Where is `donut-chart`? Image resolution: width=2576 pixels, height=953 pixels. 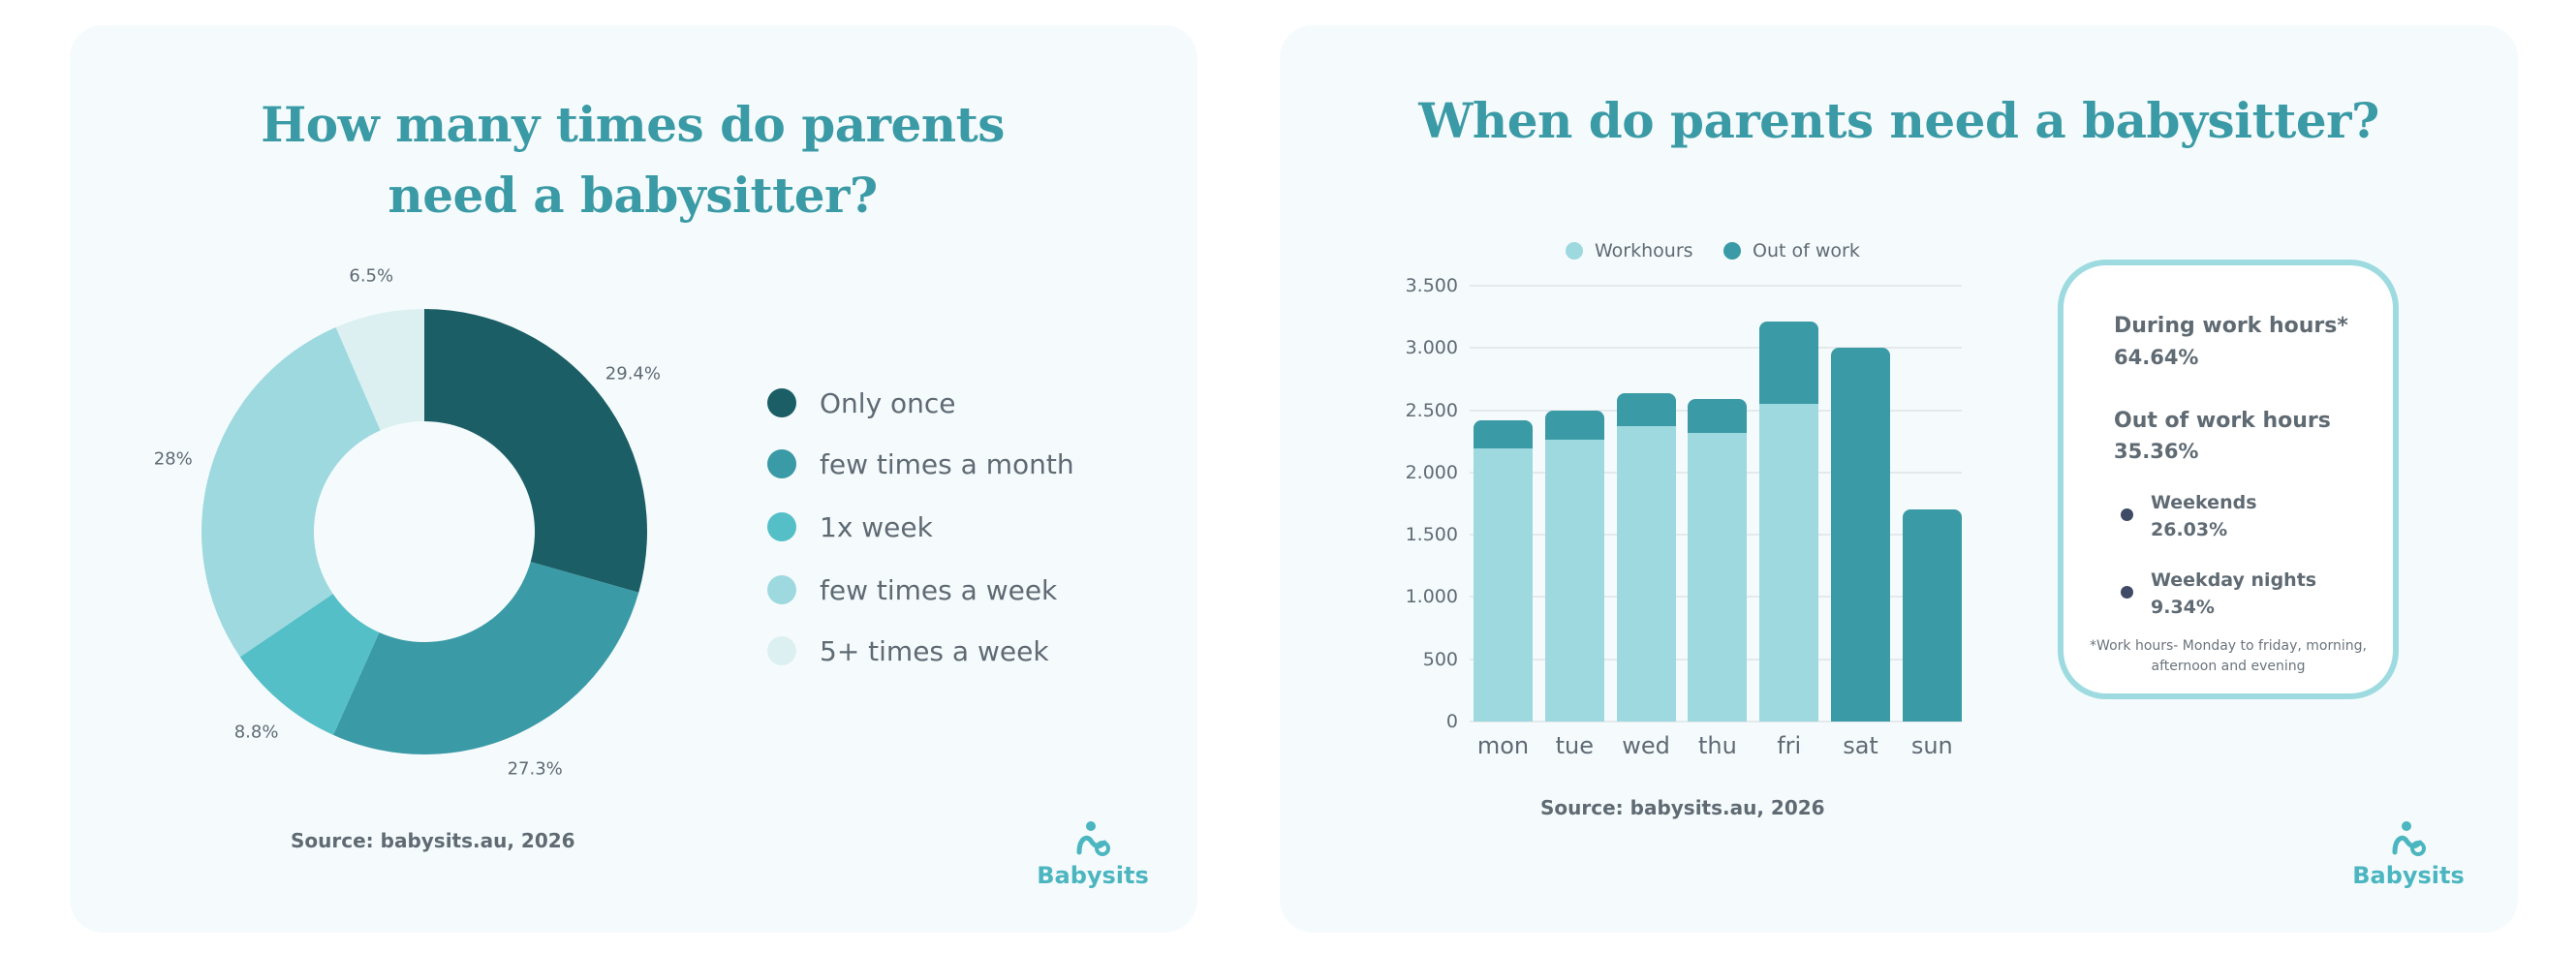 donut-chart is located at coordinates (424, 531).